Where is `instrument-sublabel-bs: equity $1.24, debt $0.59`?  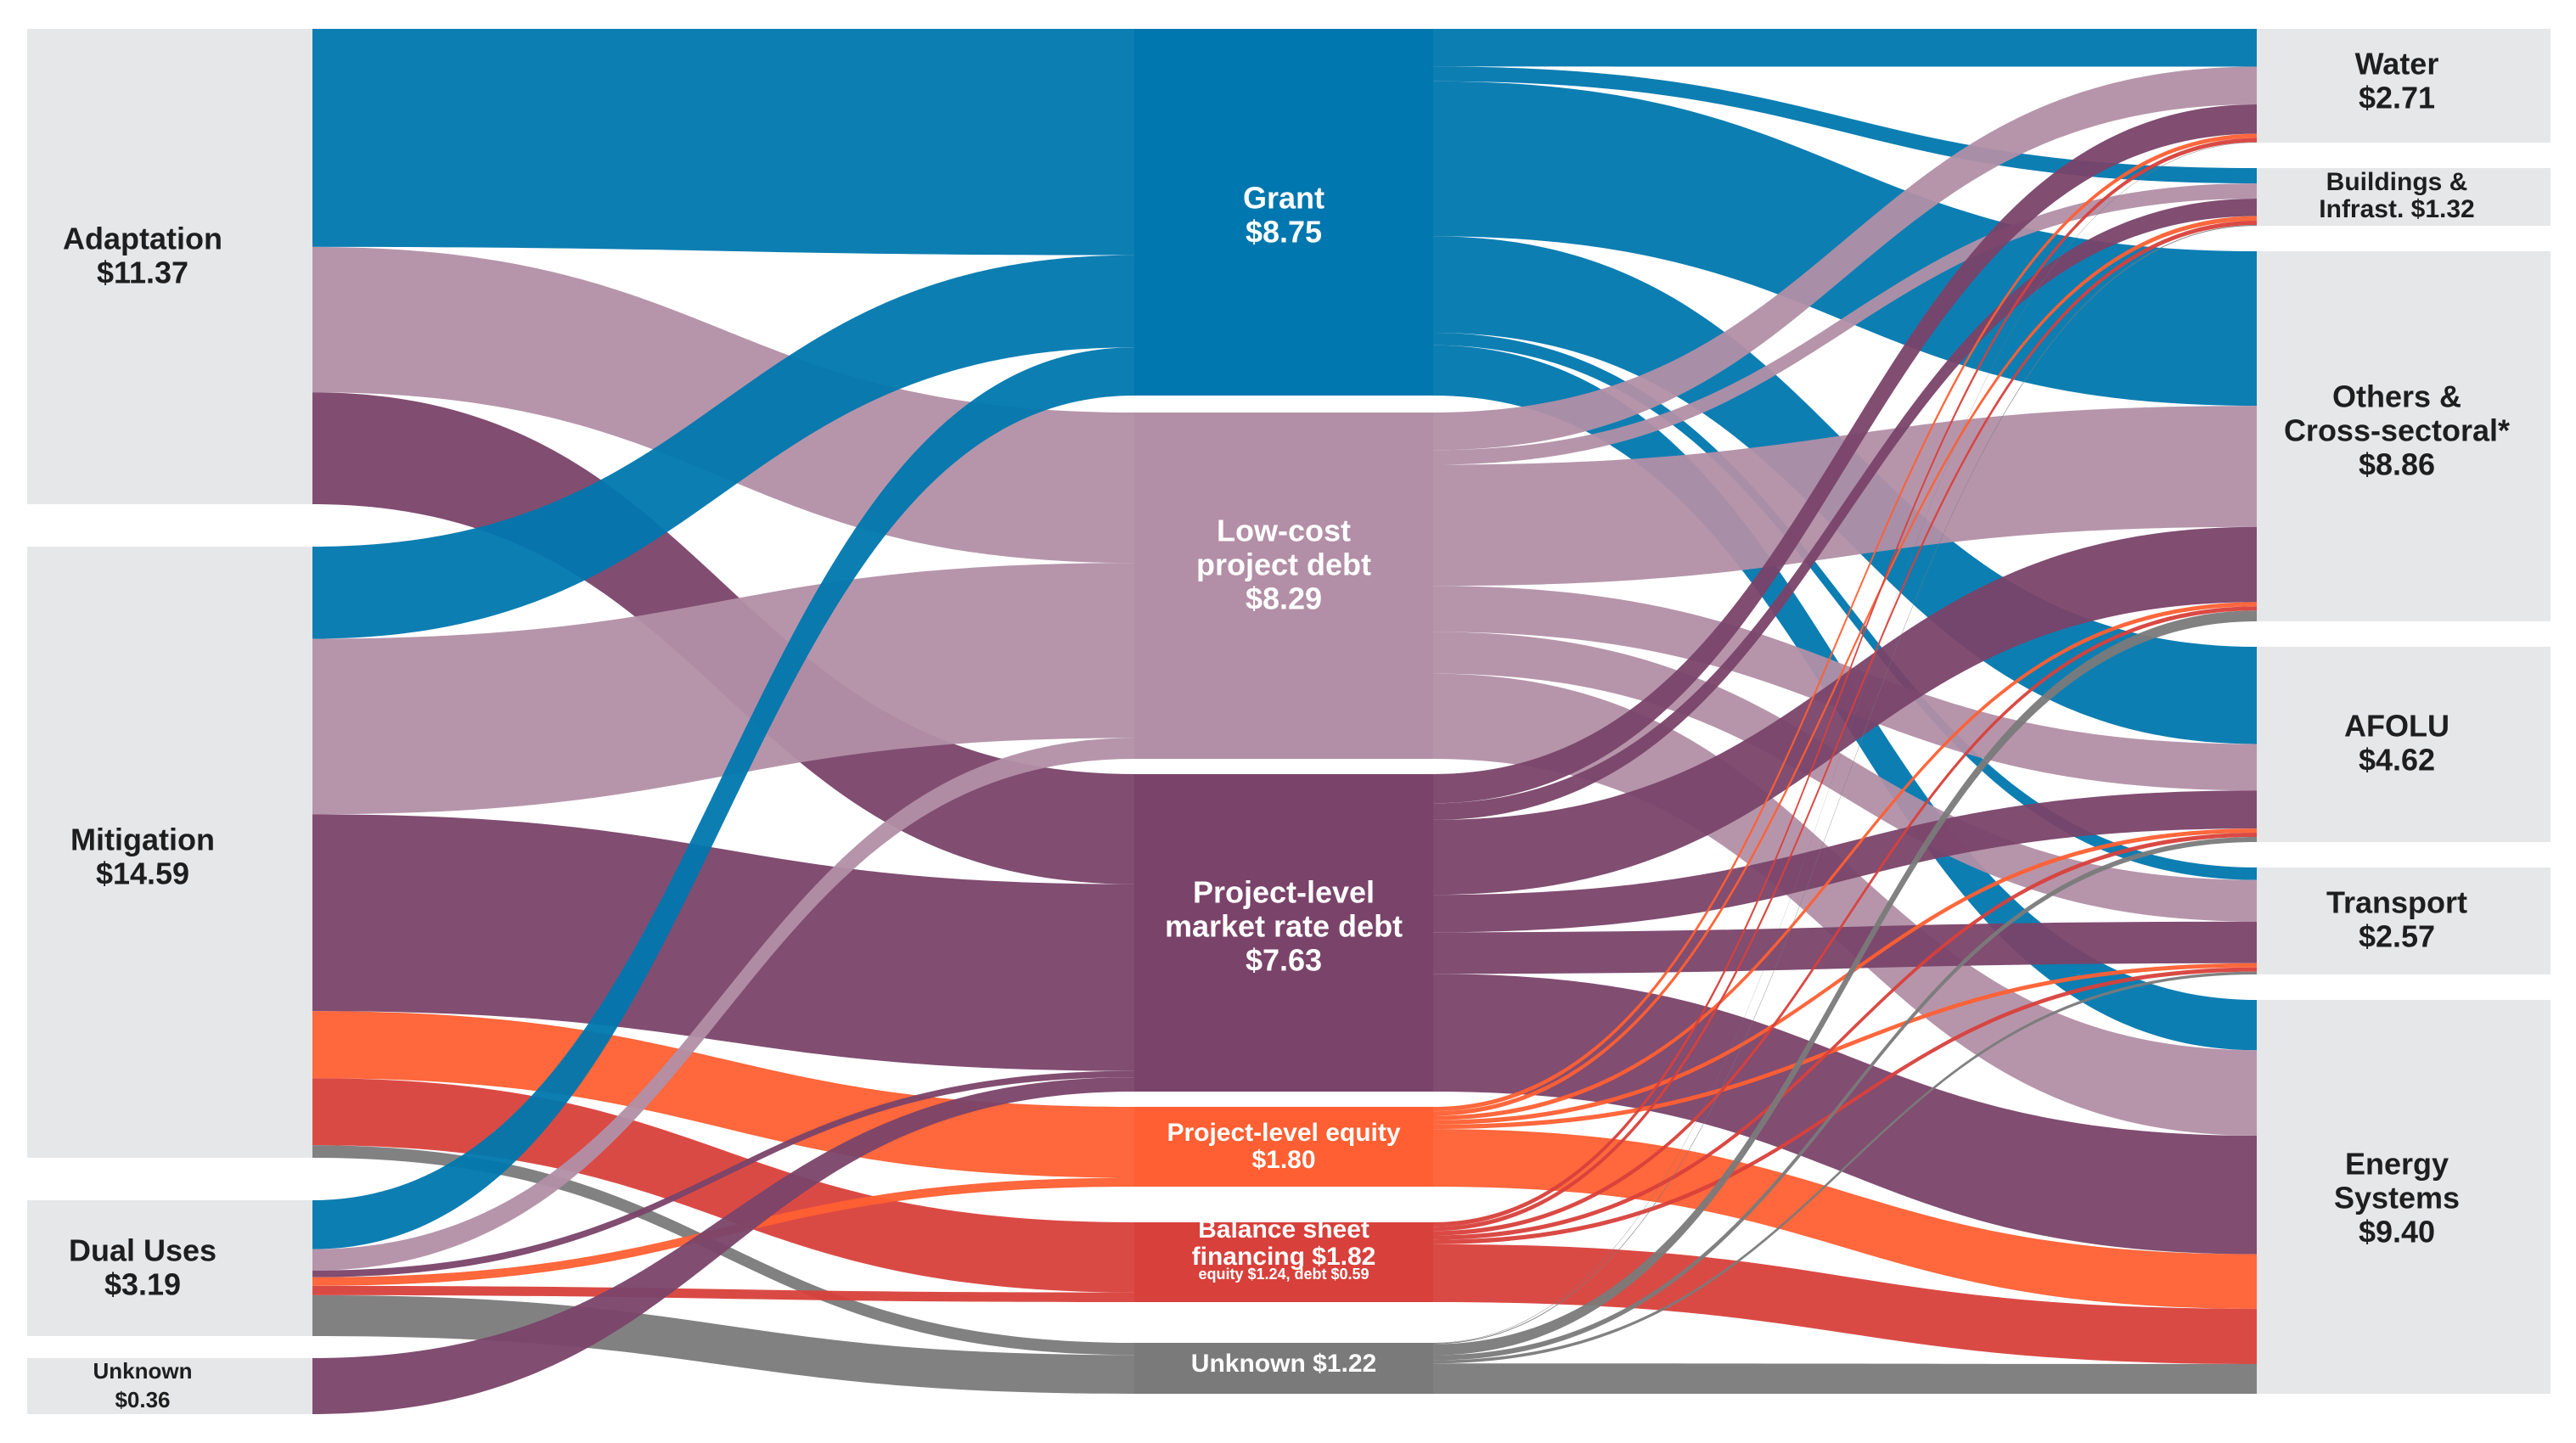
instrument-sublabel-bs: equity $1.24, debt $0.59 is located at coordinates (1283, 1274).